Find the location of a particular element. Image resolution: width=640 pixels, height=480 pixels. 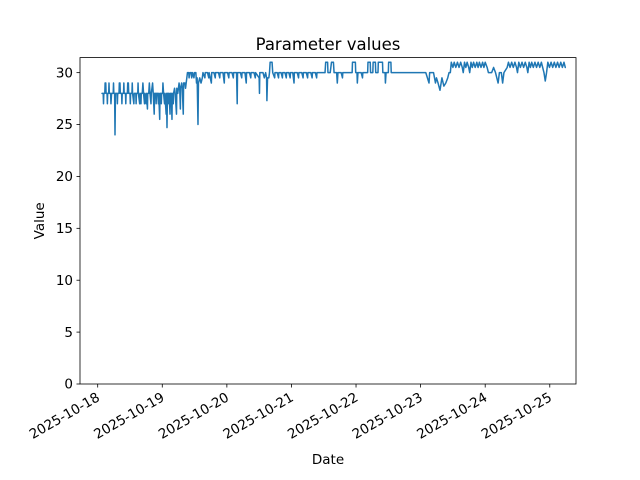

y-tick-label: 15 is located at coordinates (64, 229).